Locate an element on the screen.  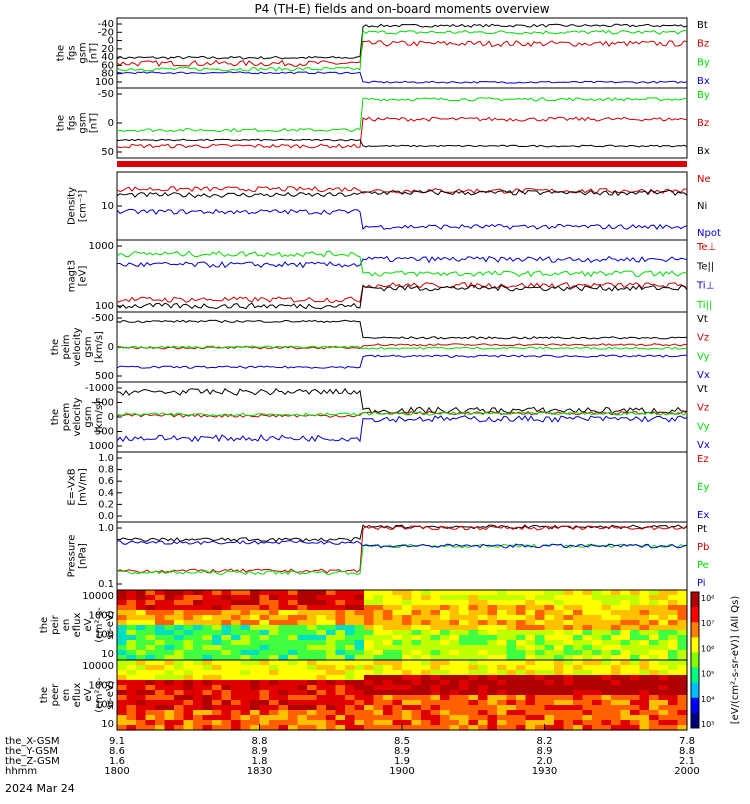
y-tick-label: 100 is located at coordinates (104, 82).